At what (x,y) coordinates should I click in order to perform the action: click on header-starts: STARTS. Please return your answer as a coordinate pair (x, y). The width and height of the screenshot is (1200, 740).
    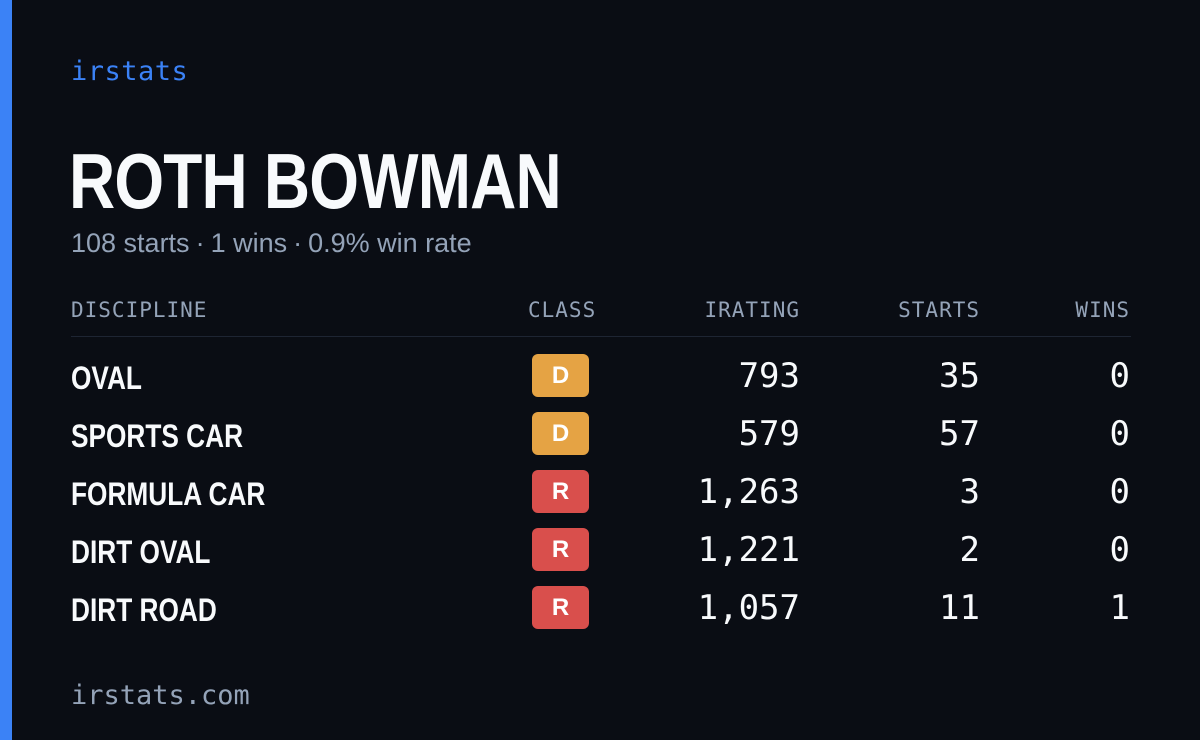
    Looking at the image, I should click on (939, 310).